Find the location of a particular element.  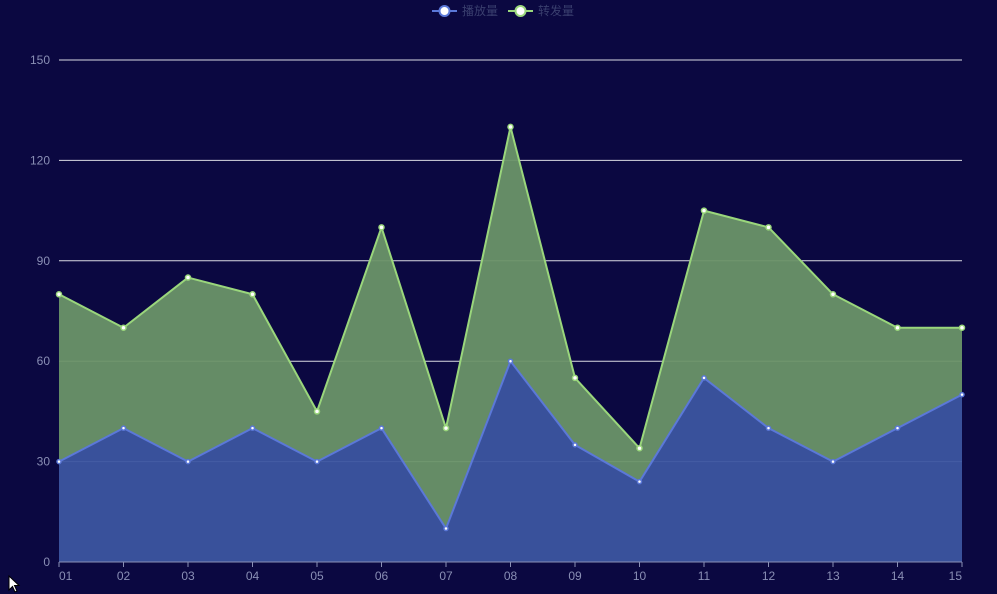

x-tick-label: 15 is located at coordinates (956, 576).